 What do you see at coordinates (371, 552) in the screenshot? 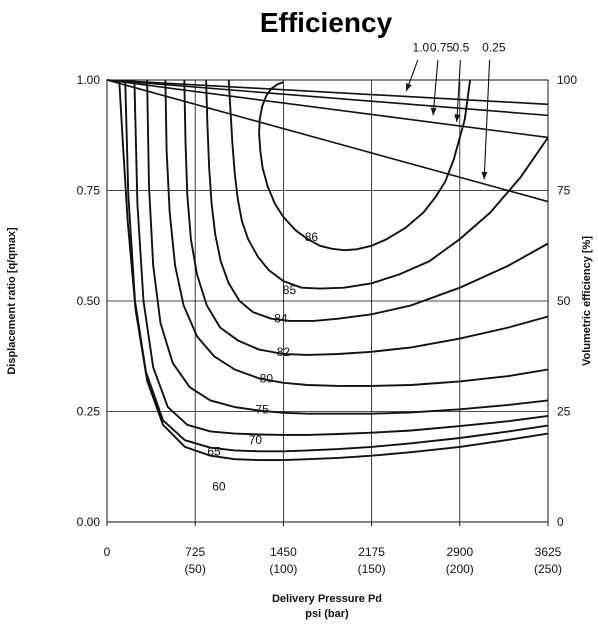
I see `x-tick-label-psi: 2175` at bounding box center [371, 552].